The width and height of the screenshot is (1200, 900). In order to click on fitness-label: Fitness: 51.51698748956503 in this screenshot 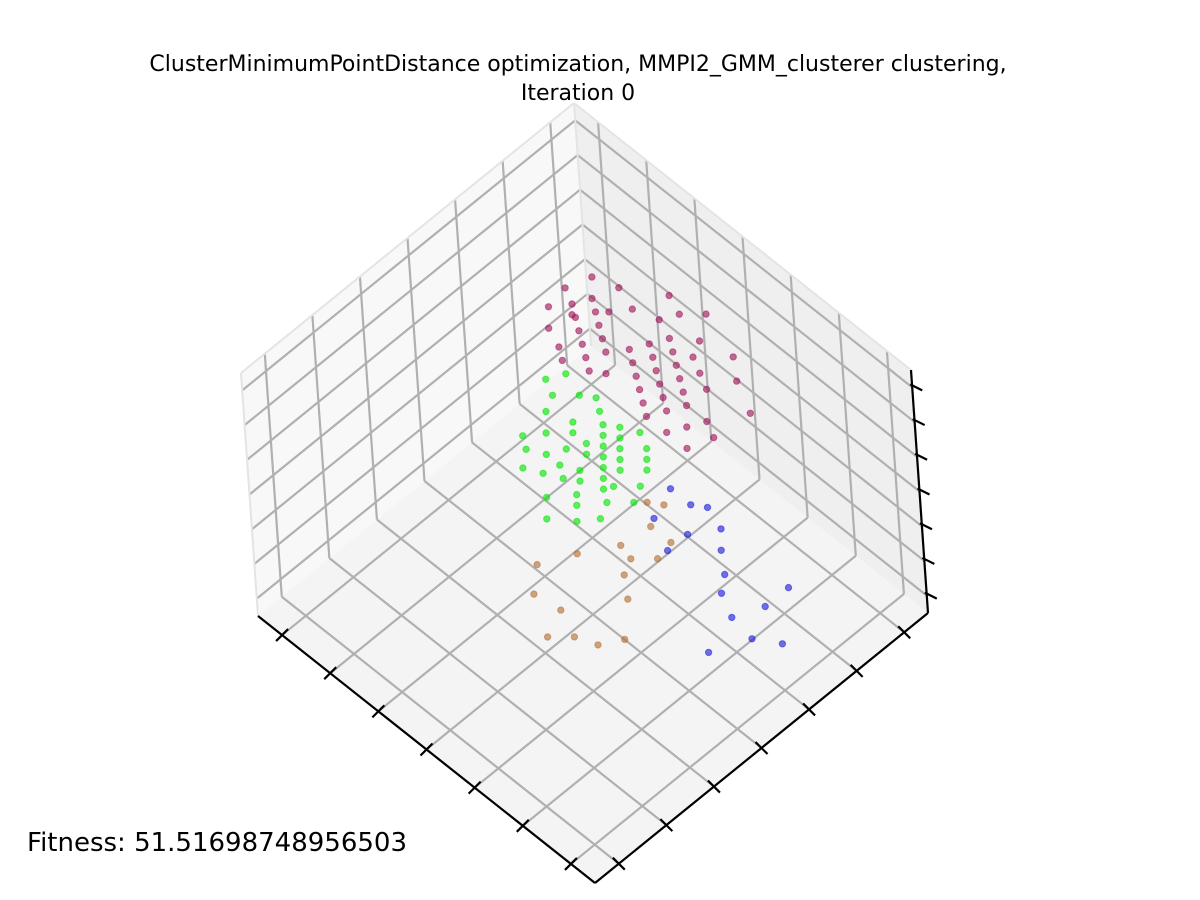, I will do `click(217, 843)`.